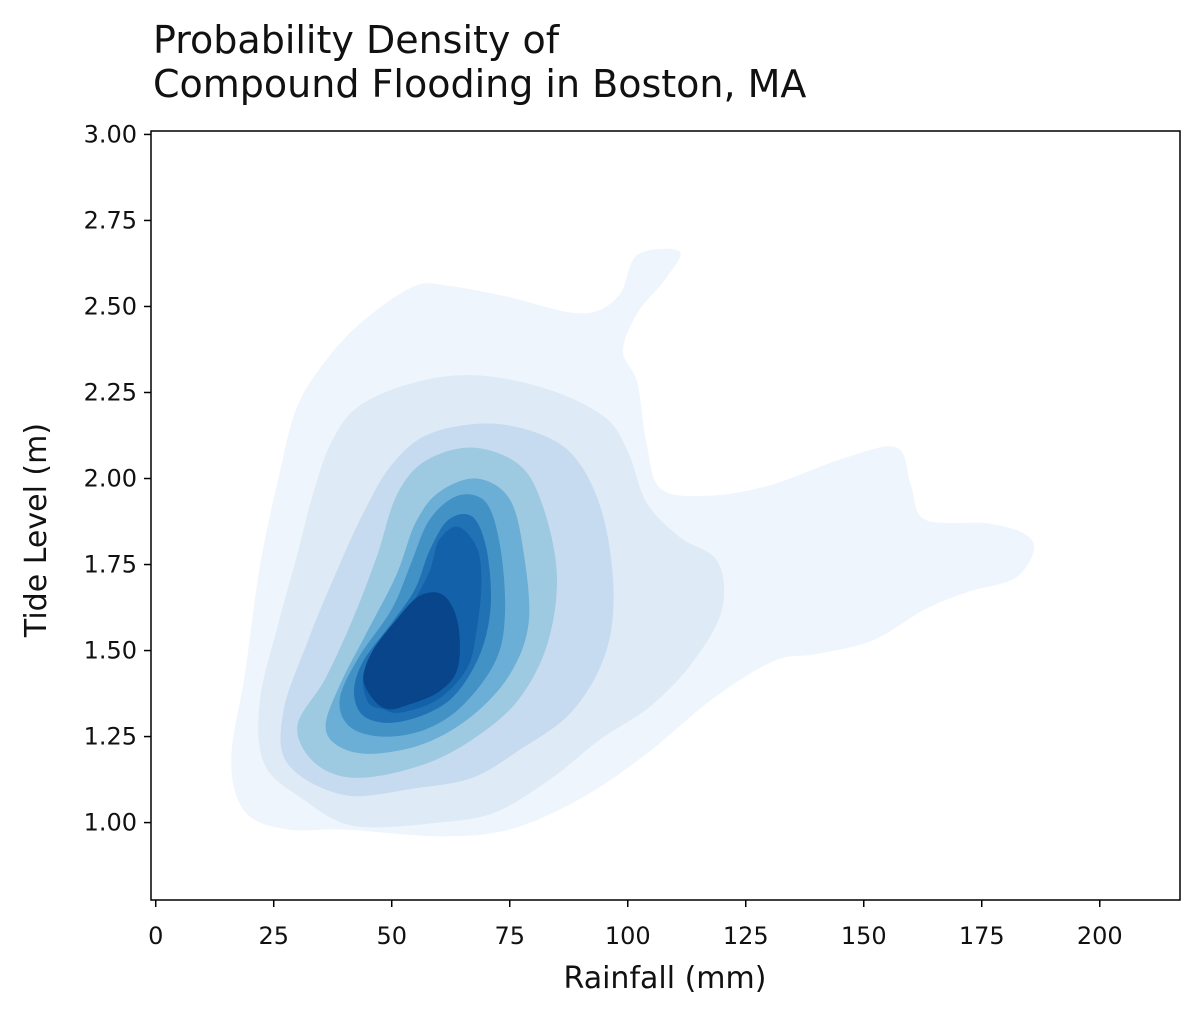 Image resolution: width=1200 pixels, height=1015 pixels. I want to click on x-tick-label: 25, so click(273, 936).